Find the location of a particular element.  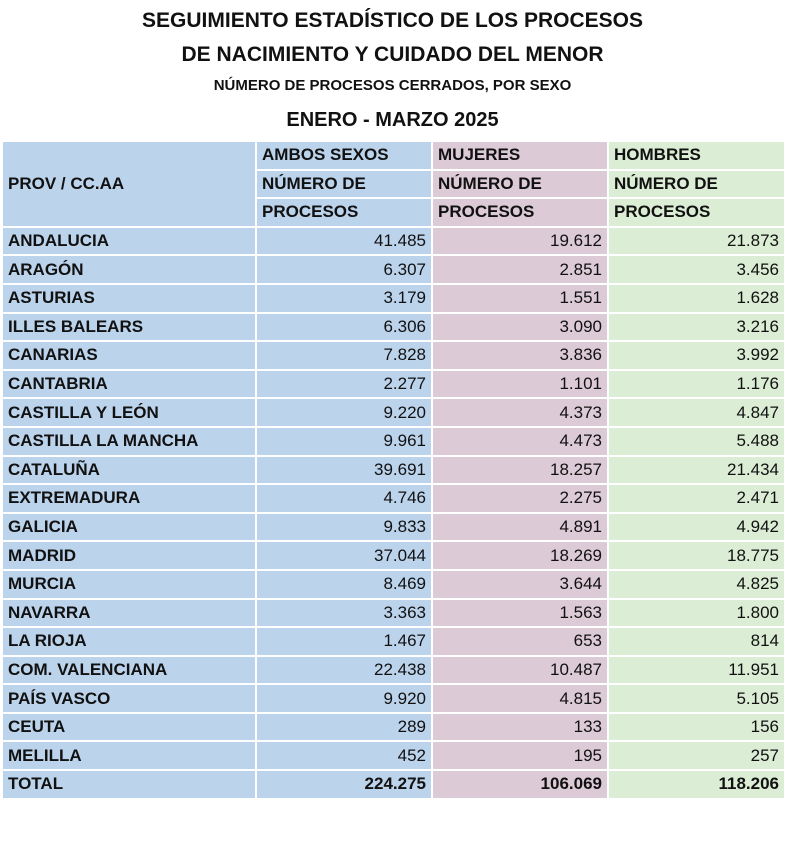

mujeres-cell: 4.373 is located at coordinates (520, 412).